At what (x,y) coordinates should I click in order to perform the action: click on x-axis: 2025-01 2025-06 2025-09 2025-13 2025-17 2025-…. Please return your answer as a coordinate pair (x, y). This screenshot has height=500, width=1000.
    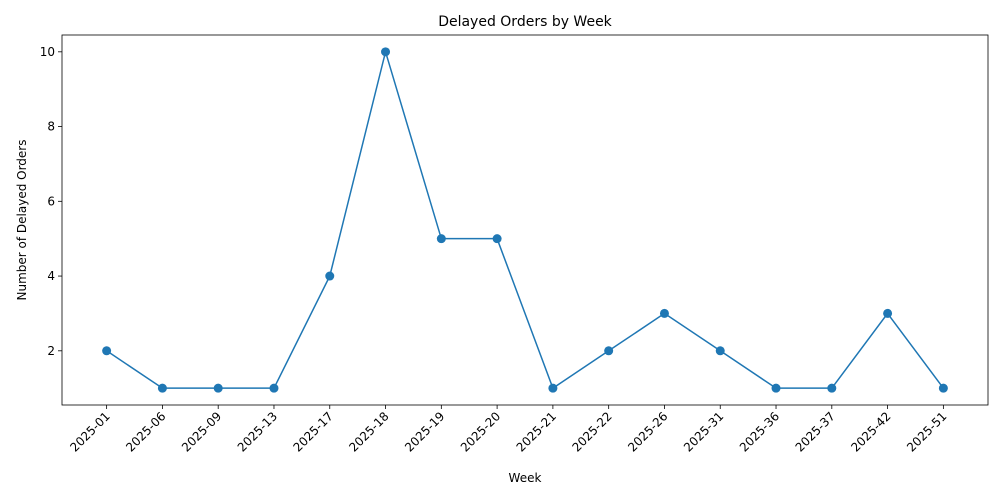
    Looking at the image, I should click on (508, 430).